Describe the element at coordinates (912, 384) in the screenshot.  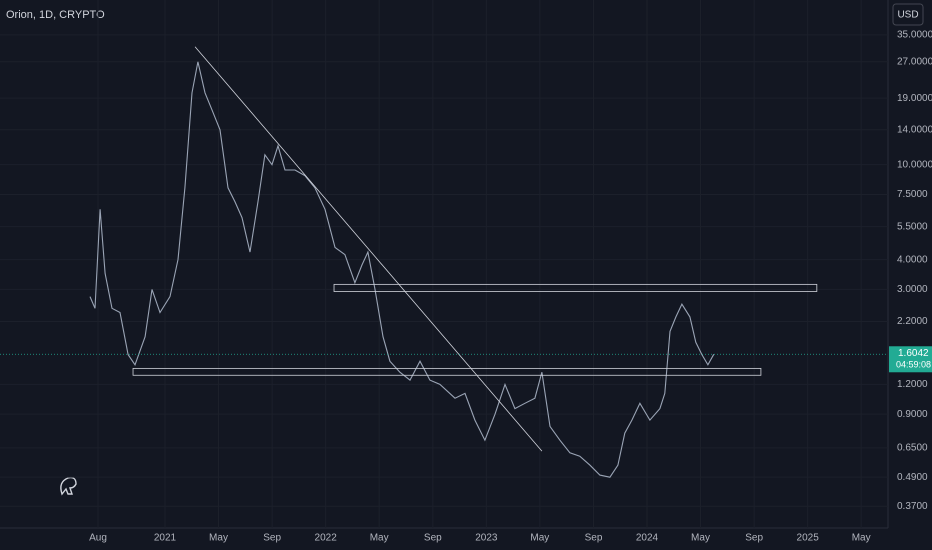
I see `y-tick-label: 1.2000` at that location.